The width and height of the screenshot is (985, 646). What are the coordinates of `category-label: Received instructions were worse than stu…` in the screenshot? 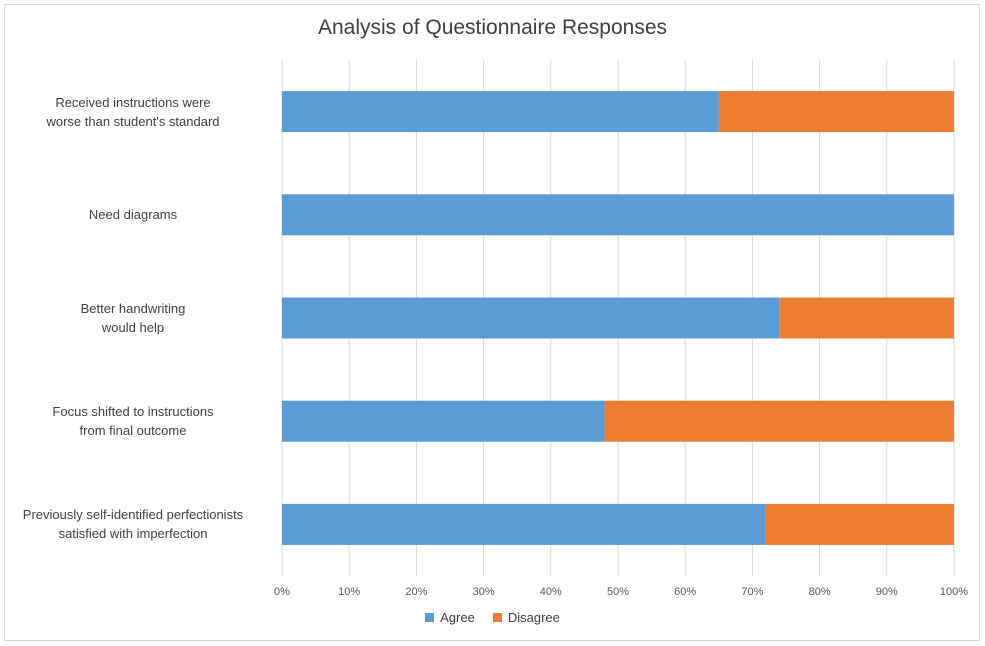 It's located at (134, 112).